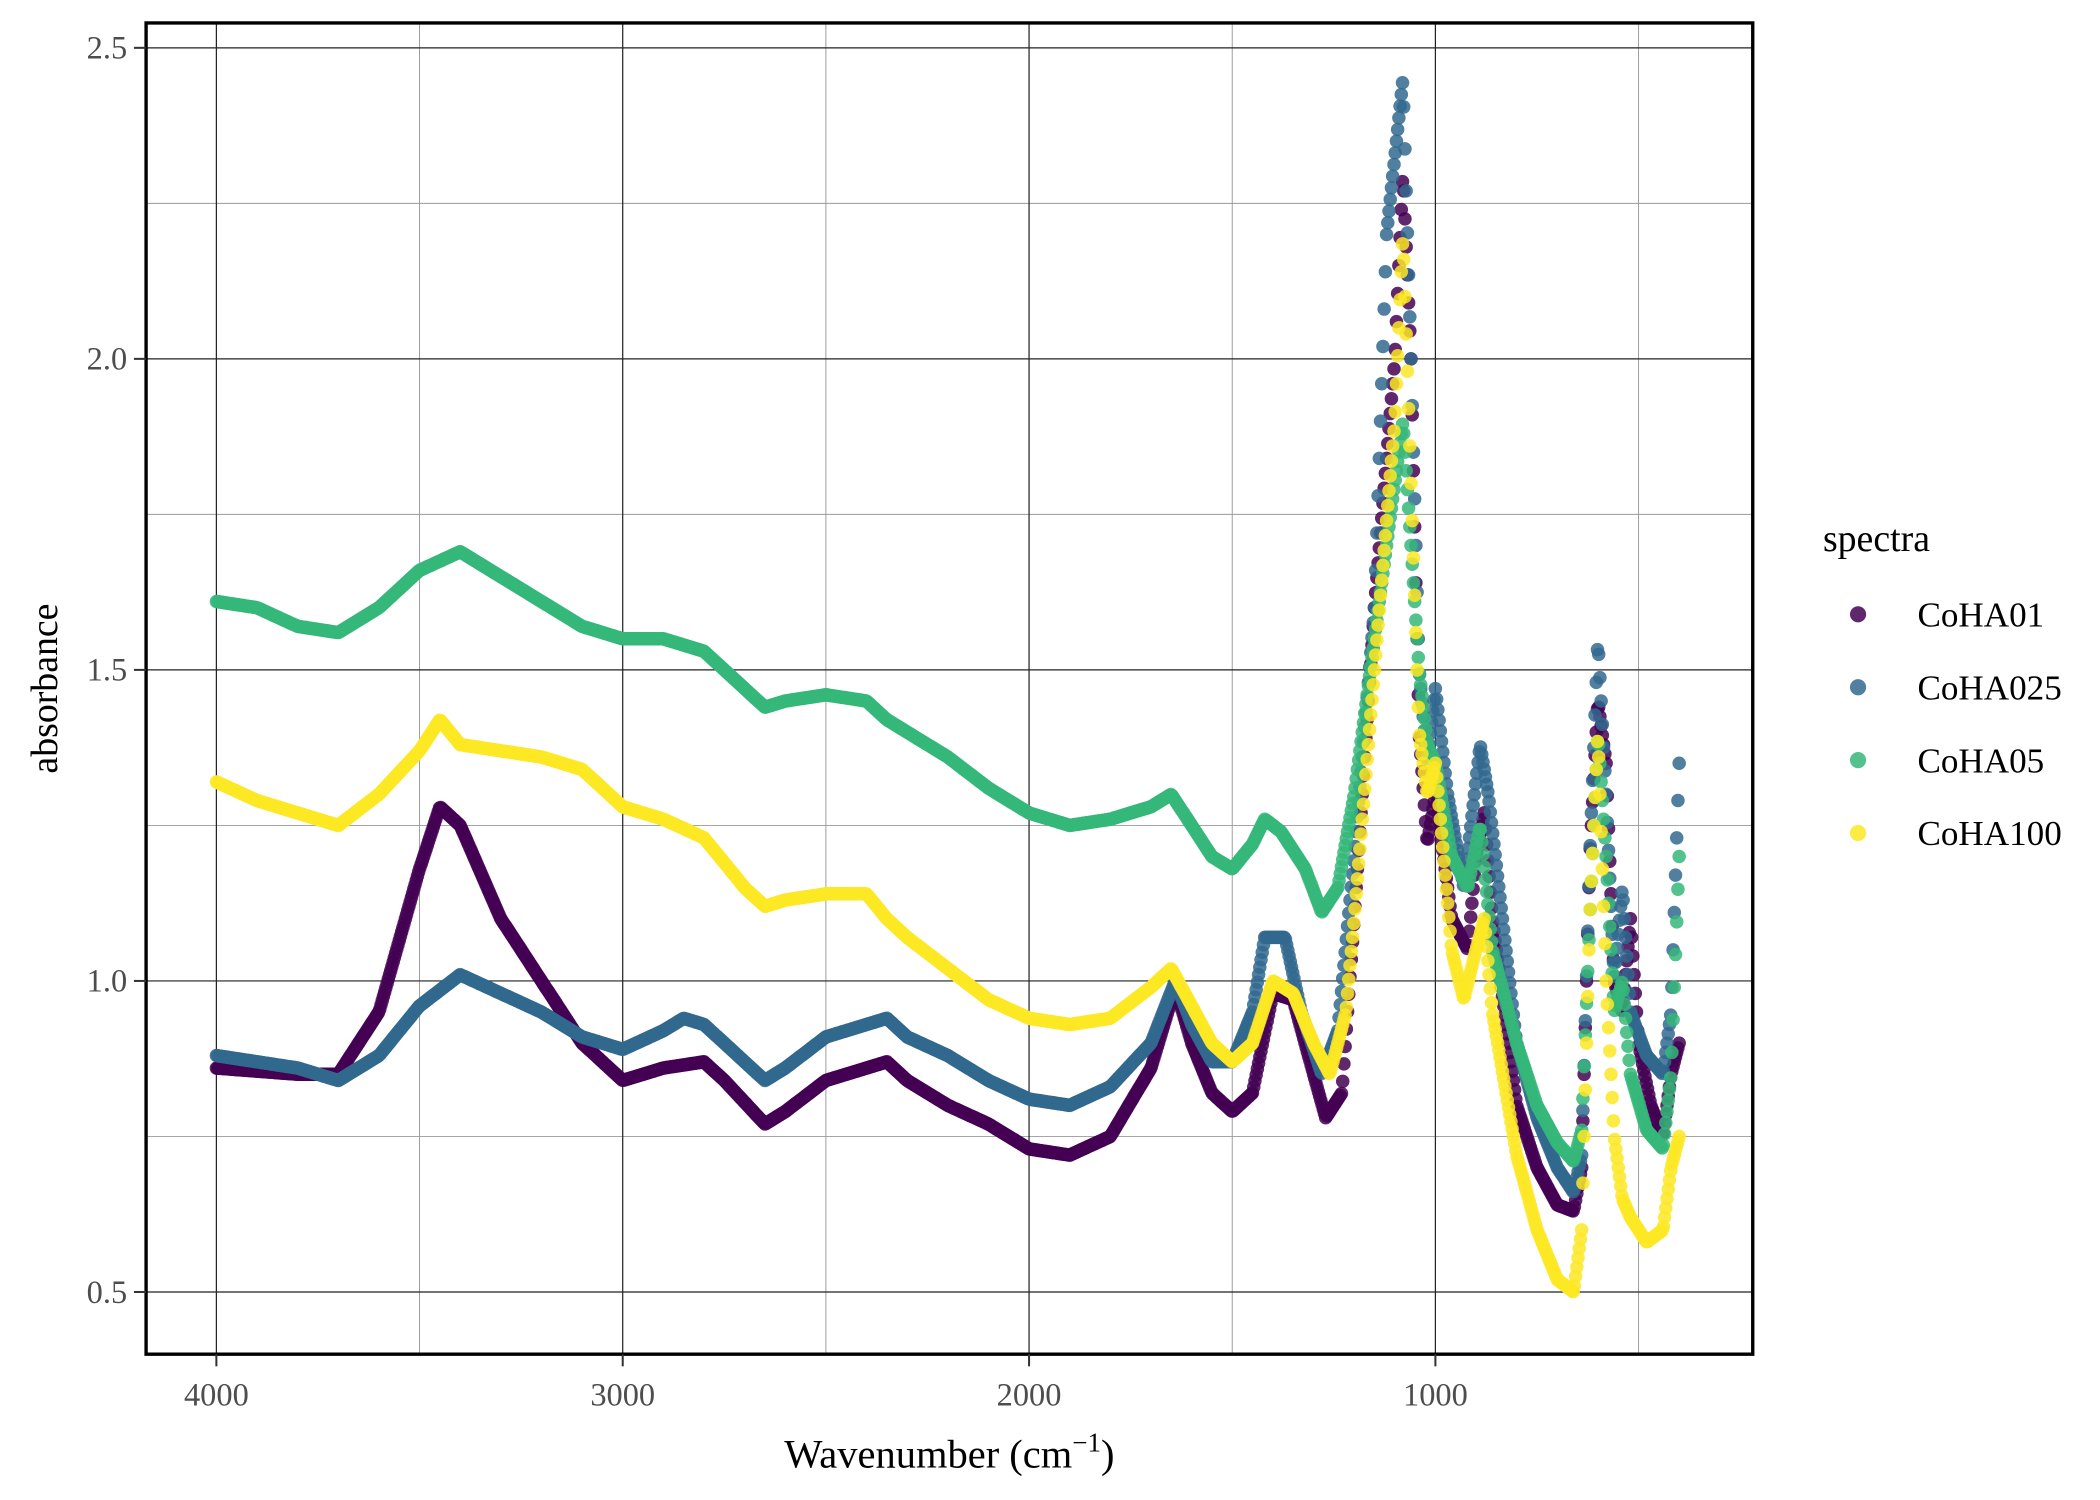 This screenshot has height=1500, width=2100. Describe the element at coordinates (1029, 1395) in the screenshot. I see `x-tick-label: 2000` at that location.